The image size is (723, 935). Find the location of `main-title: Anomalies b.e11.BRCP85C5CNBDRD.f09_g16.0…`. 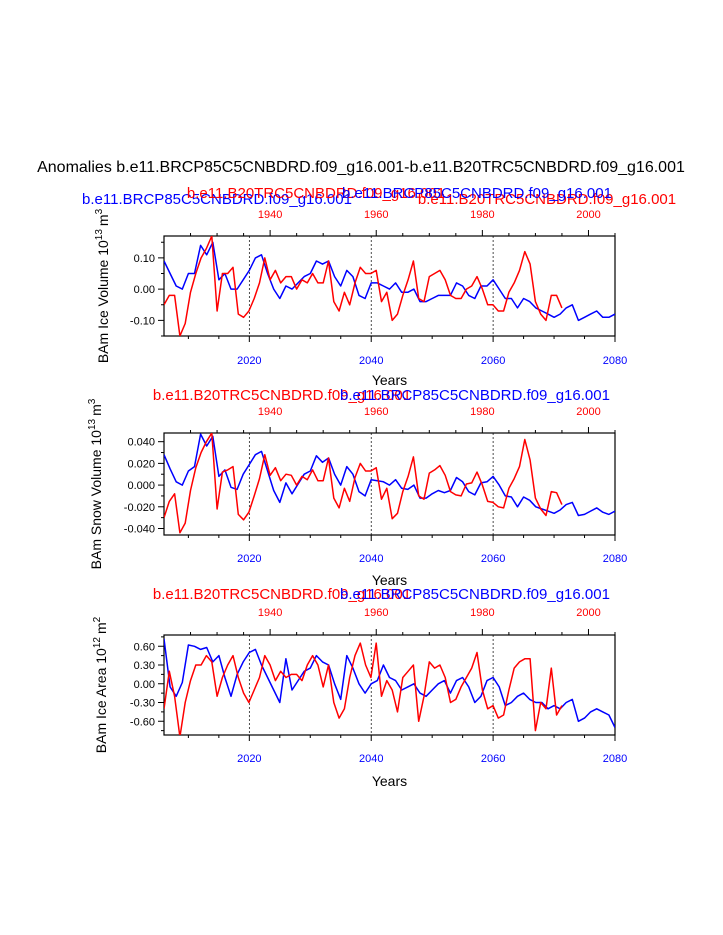

main-title: Anomalies b.e11.BRCP85C5CNBDRD.f09_g16.0… is located at coordinates (361, 167).